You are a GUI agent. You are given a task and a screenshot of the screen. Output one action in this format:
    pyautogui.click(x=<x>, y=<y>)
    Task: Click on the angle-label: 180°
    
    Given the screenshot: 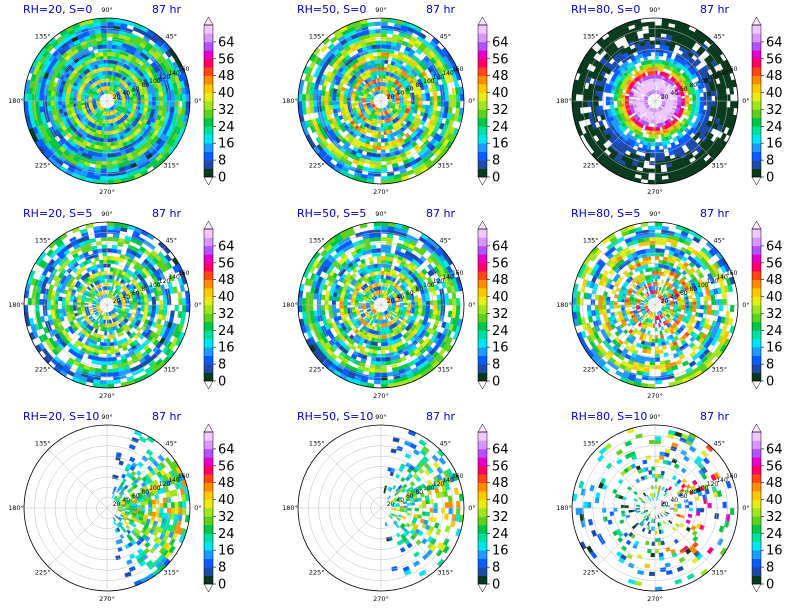 What is the action you would take?
    pyautogui.click(x=290, y=101)
    